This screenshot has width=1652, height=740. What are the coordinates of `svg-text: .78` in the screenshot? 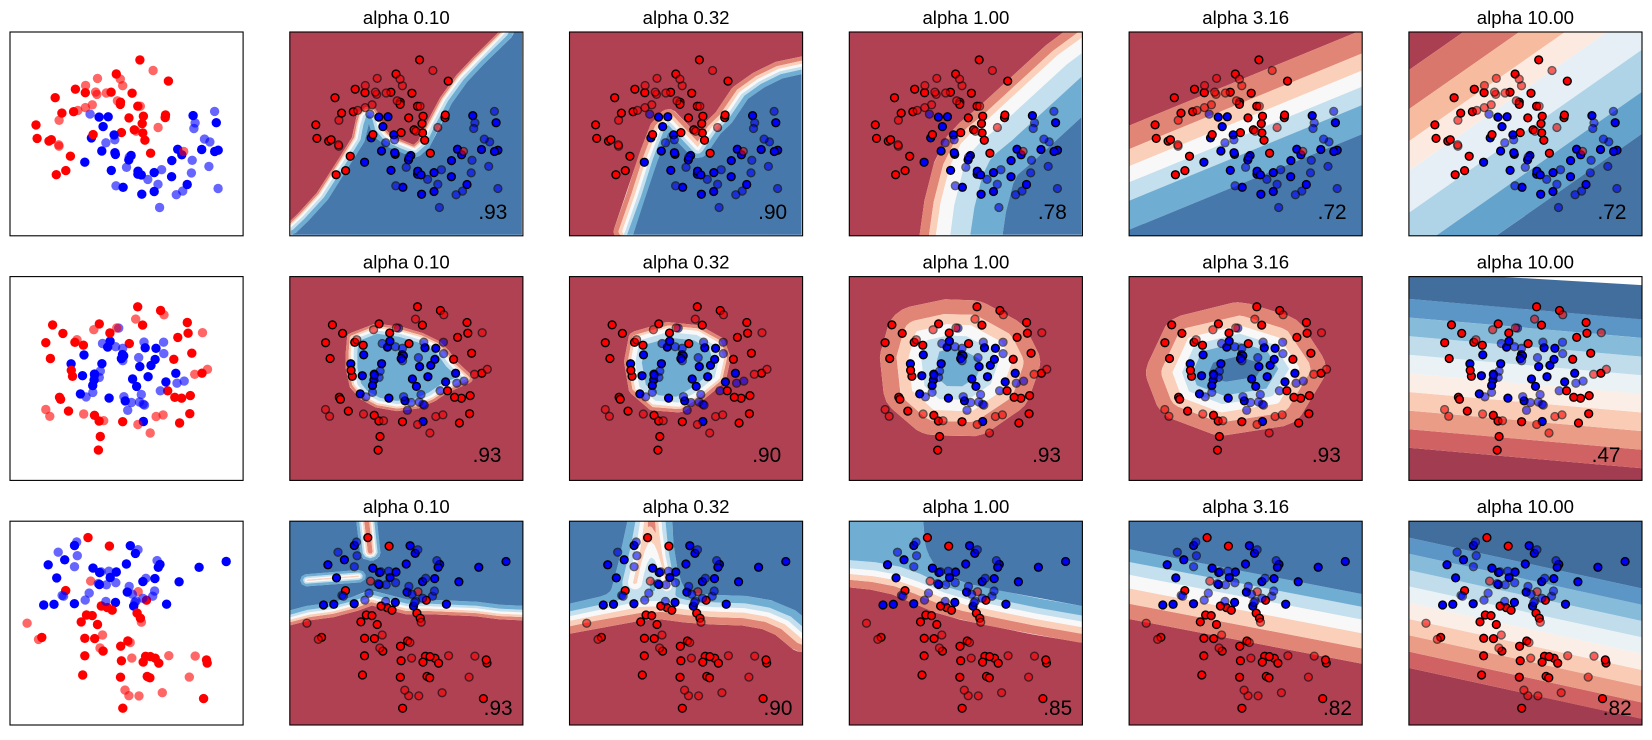 It's located at (1052, 212).